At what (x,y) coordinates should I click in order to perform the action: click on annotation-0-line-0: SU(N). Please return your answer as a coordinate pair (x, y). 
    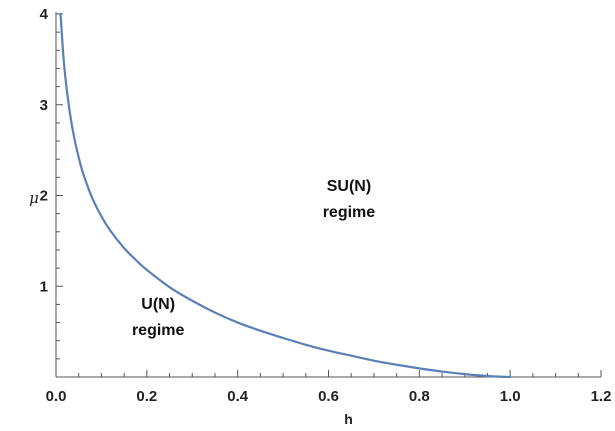
    Looking at the image, I should click on (349, 186).